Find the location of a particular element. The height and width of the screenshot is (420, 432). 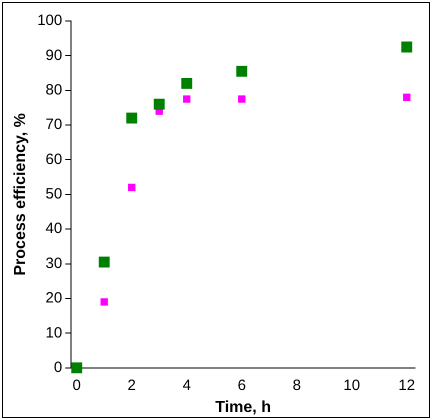

y-tick-label: 50 is located at coordinates (54, 194).